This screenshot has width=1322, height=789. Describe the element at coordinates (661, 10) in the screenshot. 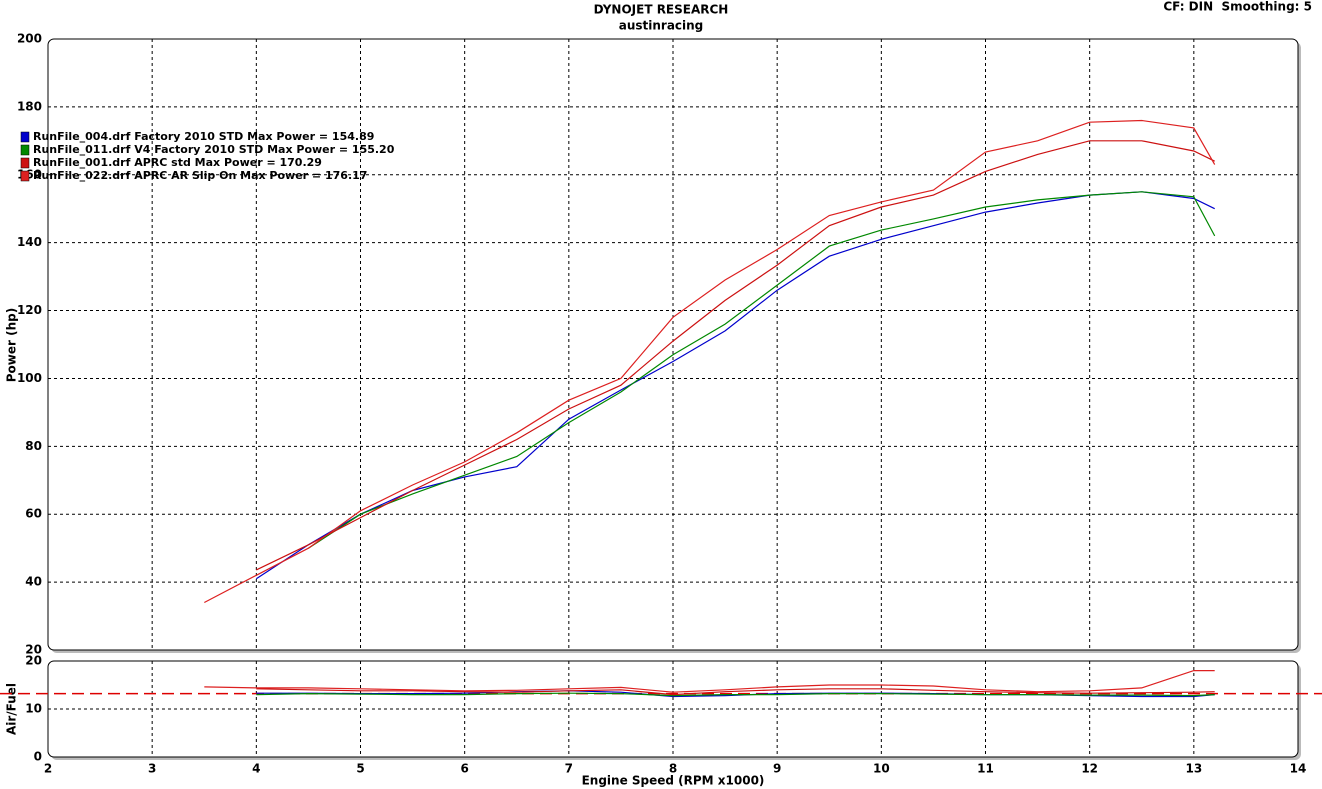

I see `chart-title: DYNOJET RESEARCH` at that location.